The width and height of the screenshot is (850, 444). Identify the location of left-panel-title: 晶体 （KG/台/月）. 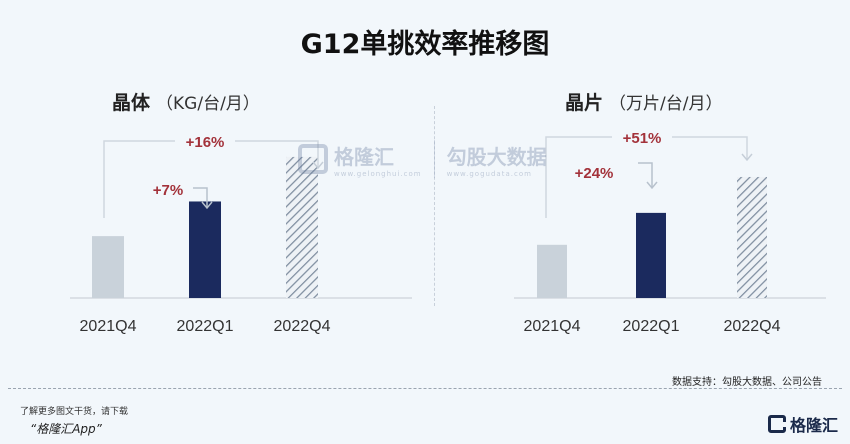
(186, 101).